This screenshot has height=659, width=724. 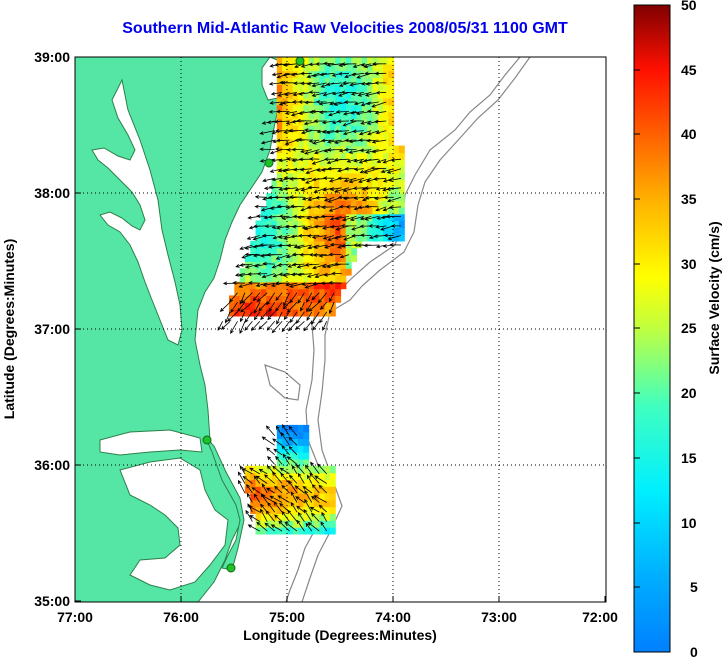 I want to click on barrier-islands, so click(x=225, y=504).